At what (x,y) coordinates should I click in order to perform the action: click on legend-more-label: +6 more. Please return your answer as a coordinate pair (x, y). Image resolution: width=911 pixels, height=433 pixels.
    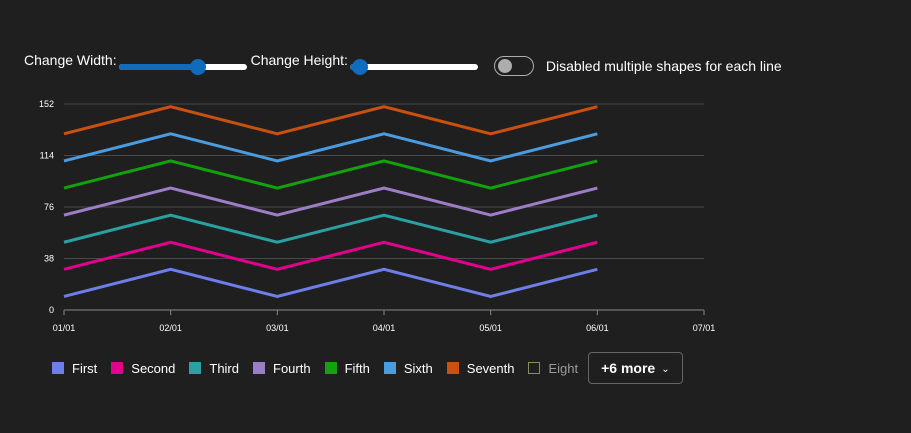
    Looking at the image, I should click on (628, 368).